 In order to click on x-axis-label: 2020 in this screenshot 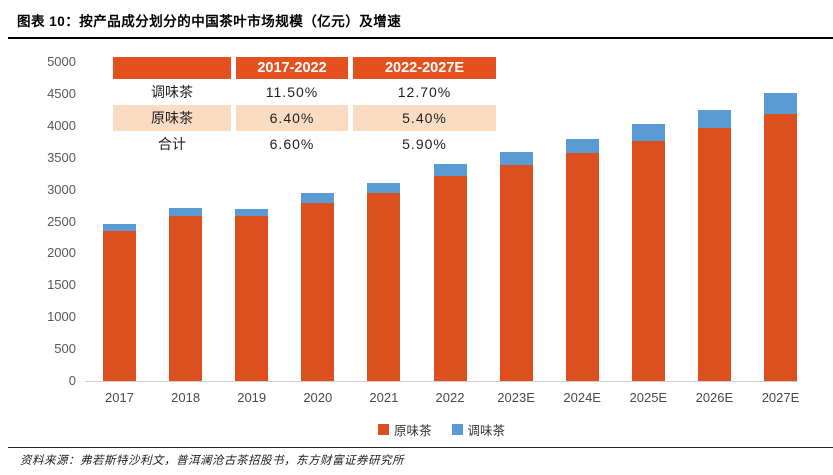, I will do `click(318, 397)`.